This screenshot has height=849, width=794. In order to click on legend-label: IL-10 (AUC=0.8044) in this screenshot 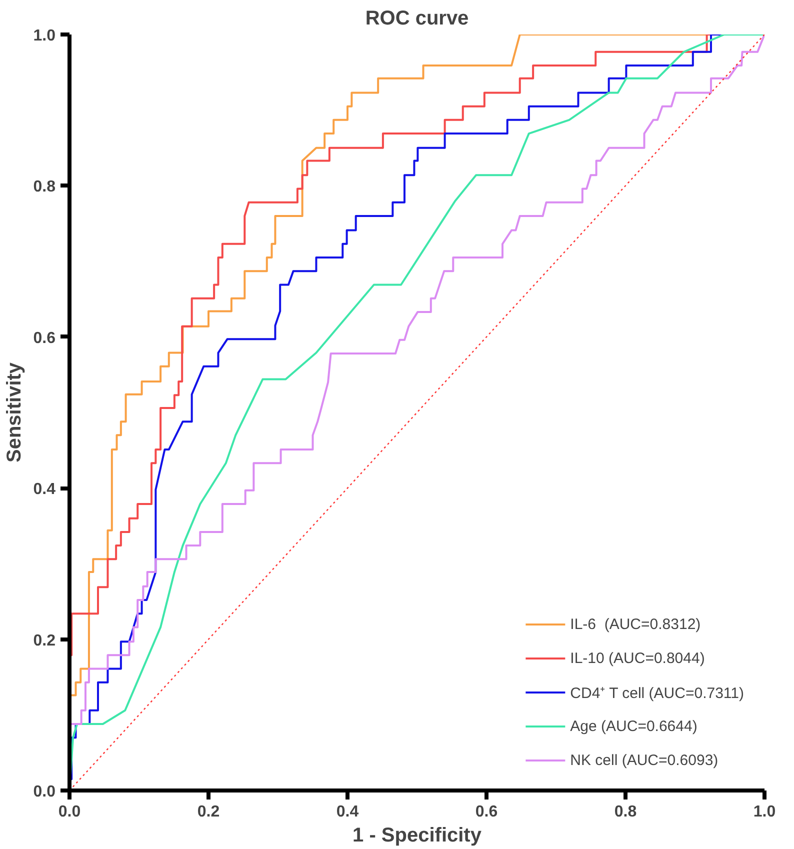, I will do `click(637, 658)`.